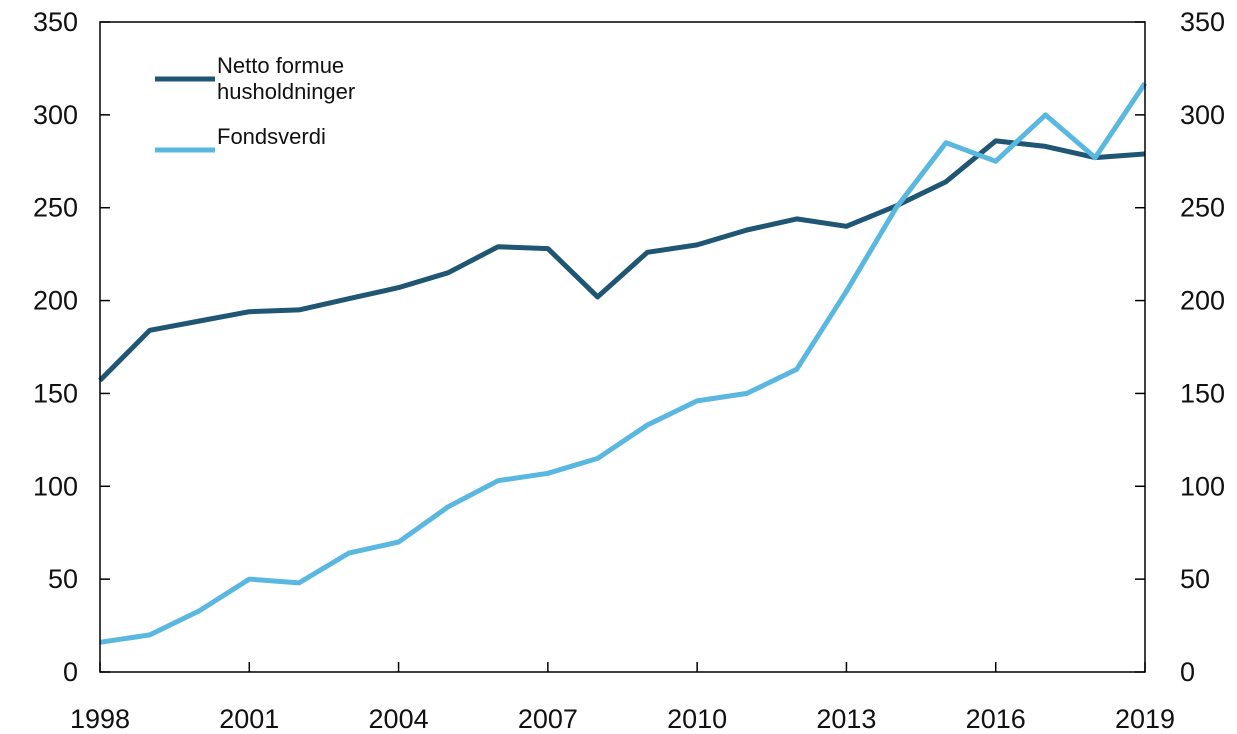  What do you see at coordinates (399, 719) in the screenshot?
I see `x-tick-label: 2004` at bounding box center [399, 719].